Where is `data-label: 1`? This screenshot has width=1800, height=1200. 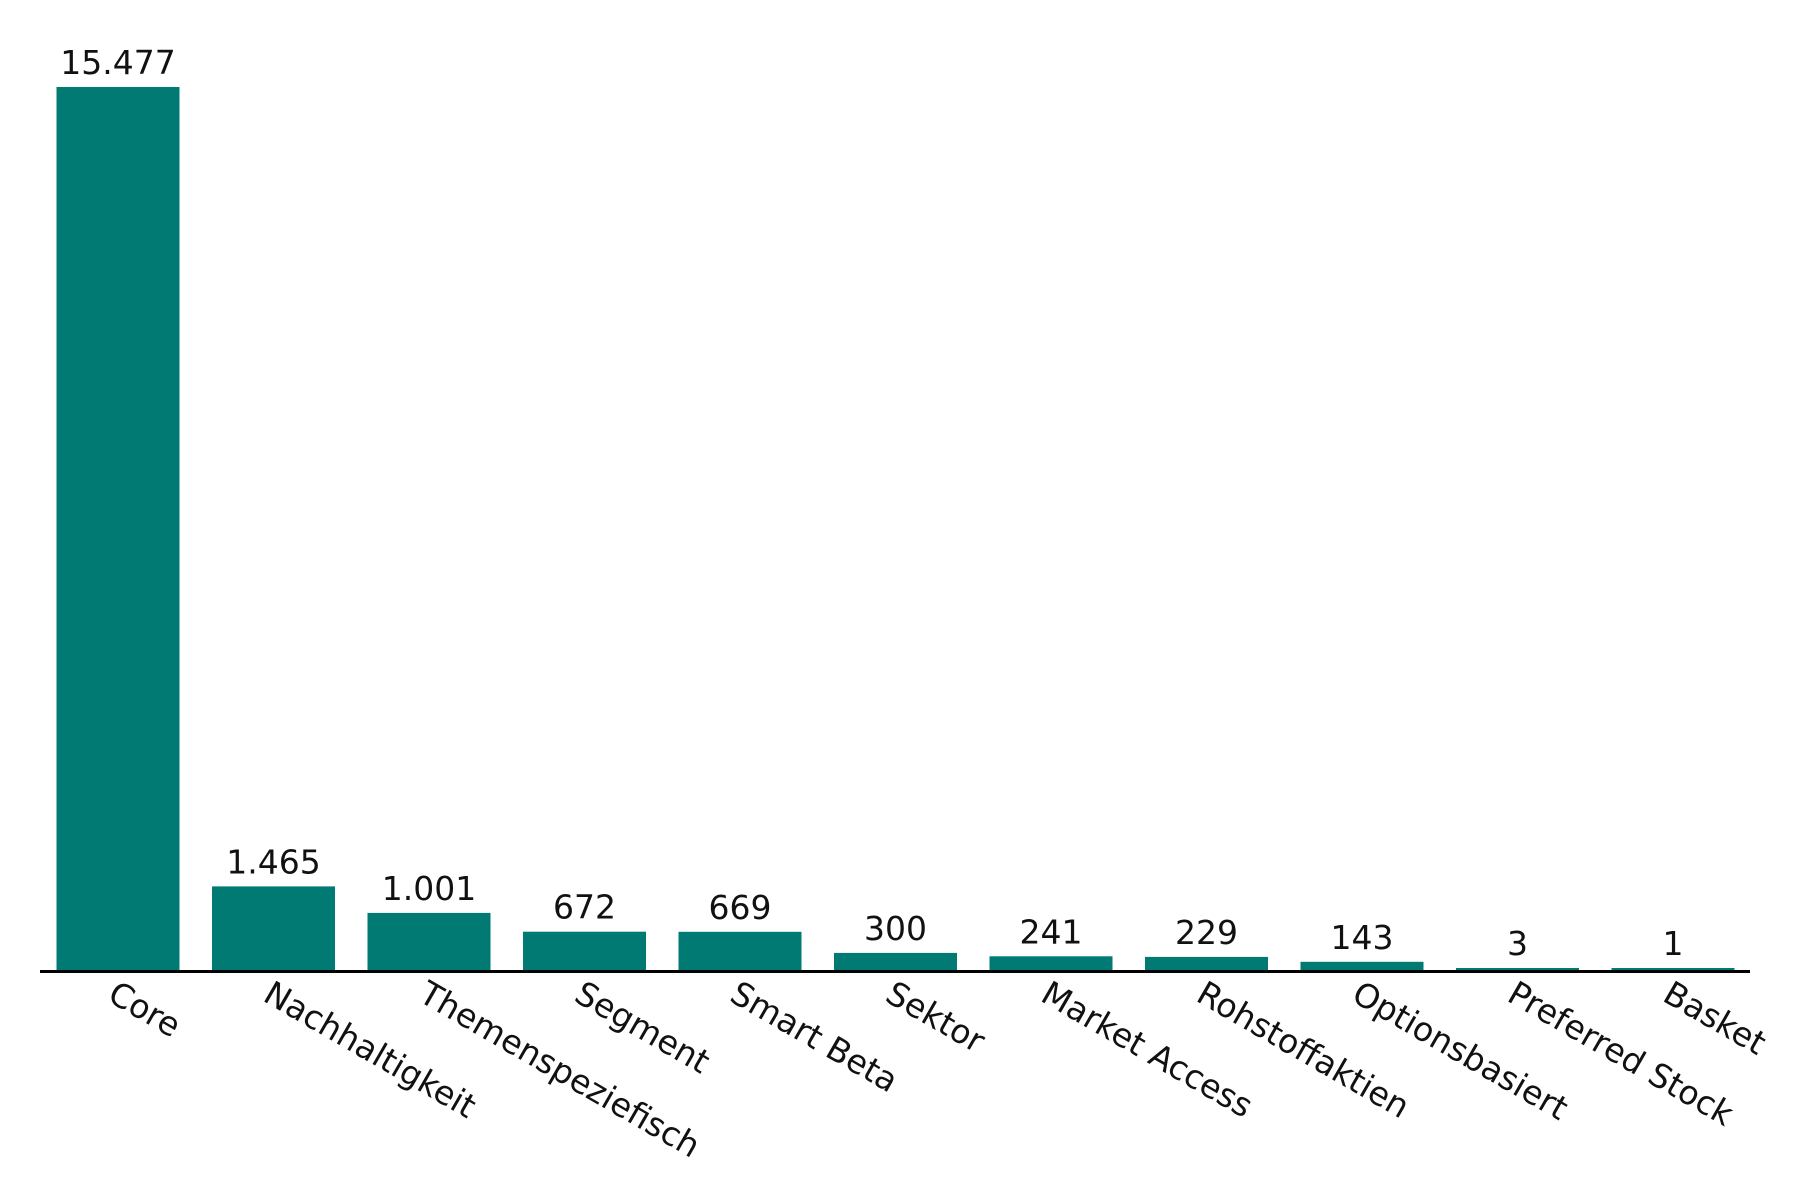
data-label: 1 is located at coordinates (1673, 943).